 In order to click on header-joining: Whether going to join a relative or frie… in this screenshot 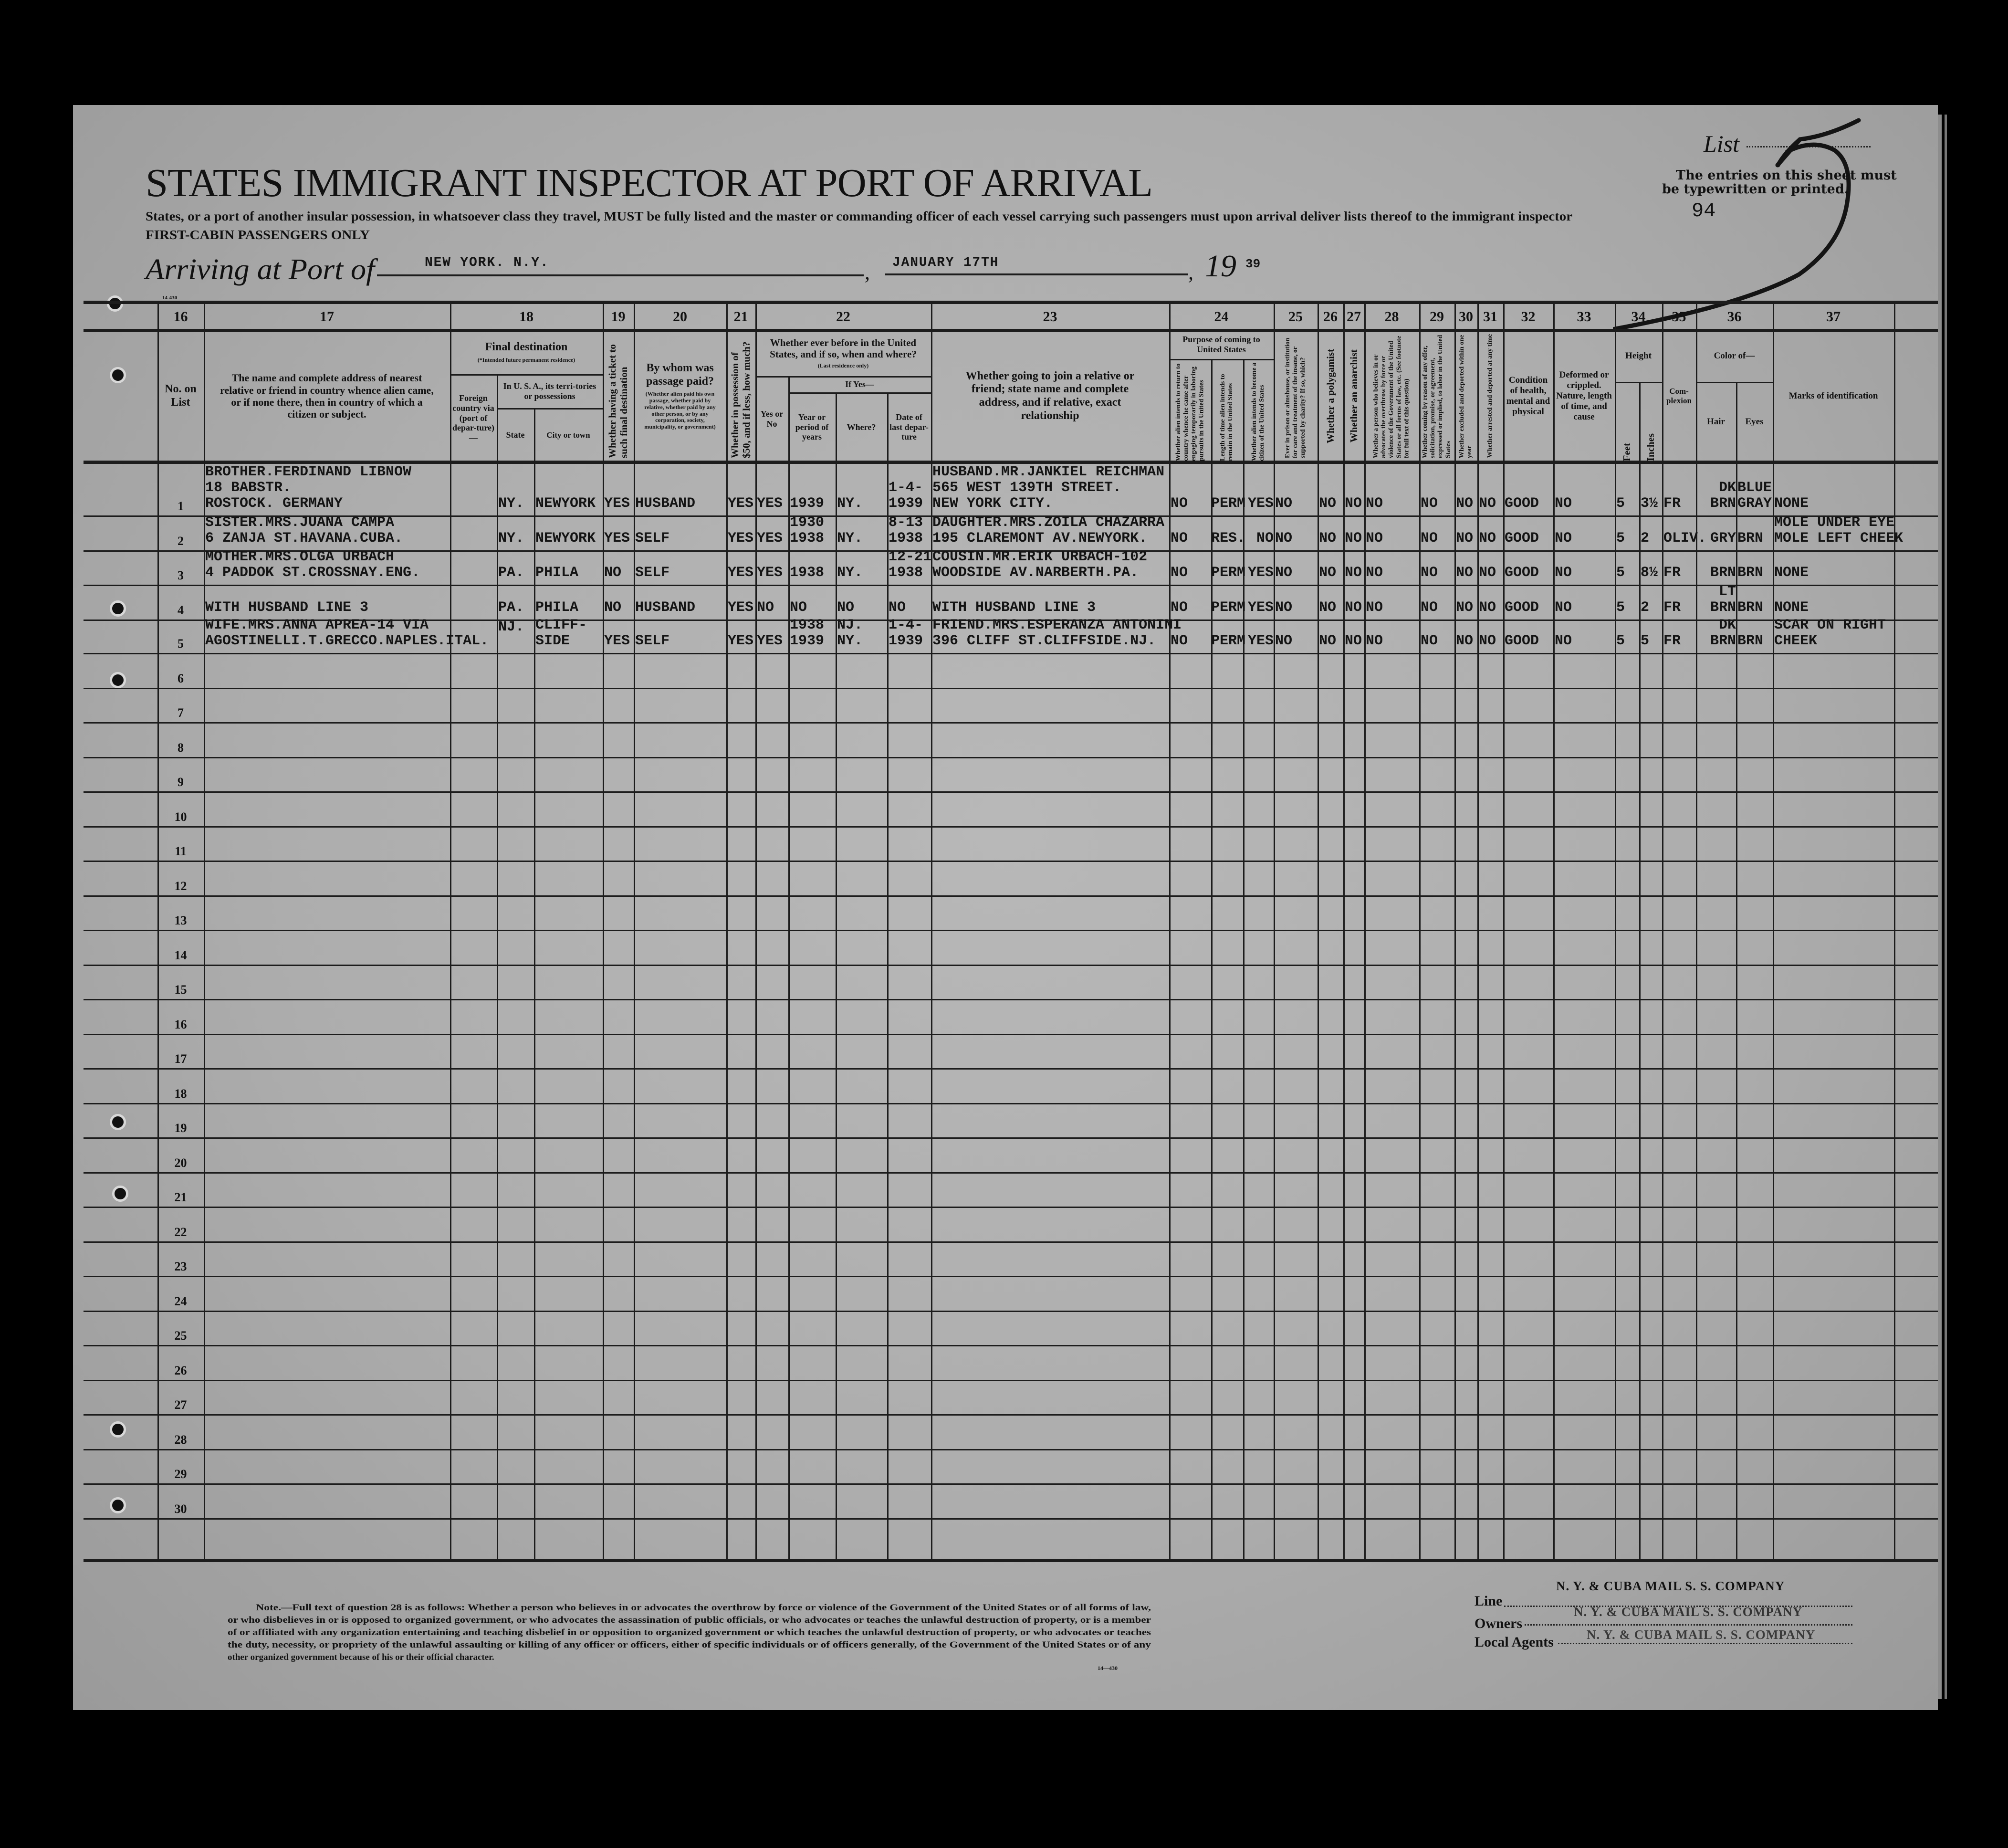, I will do `click(1050, 396)`.